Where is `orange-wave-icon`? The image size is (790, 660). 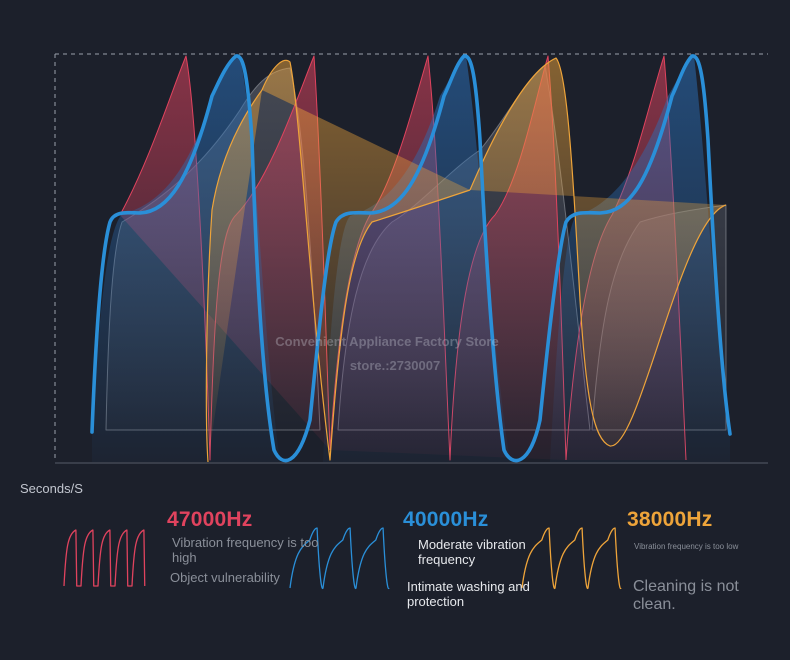
orange-wave-icon is located at coordinates (571, 558).